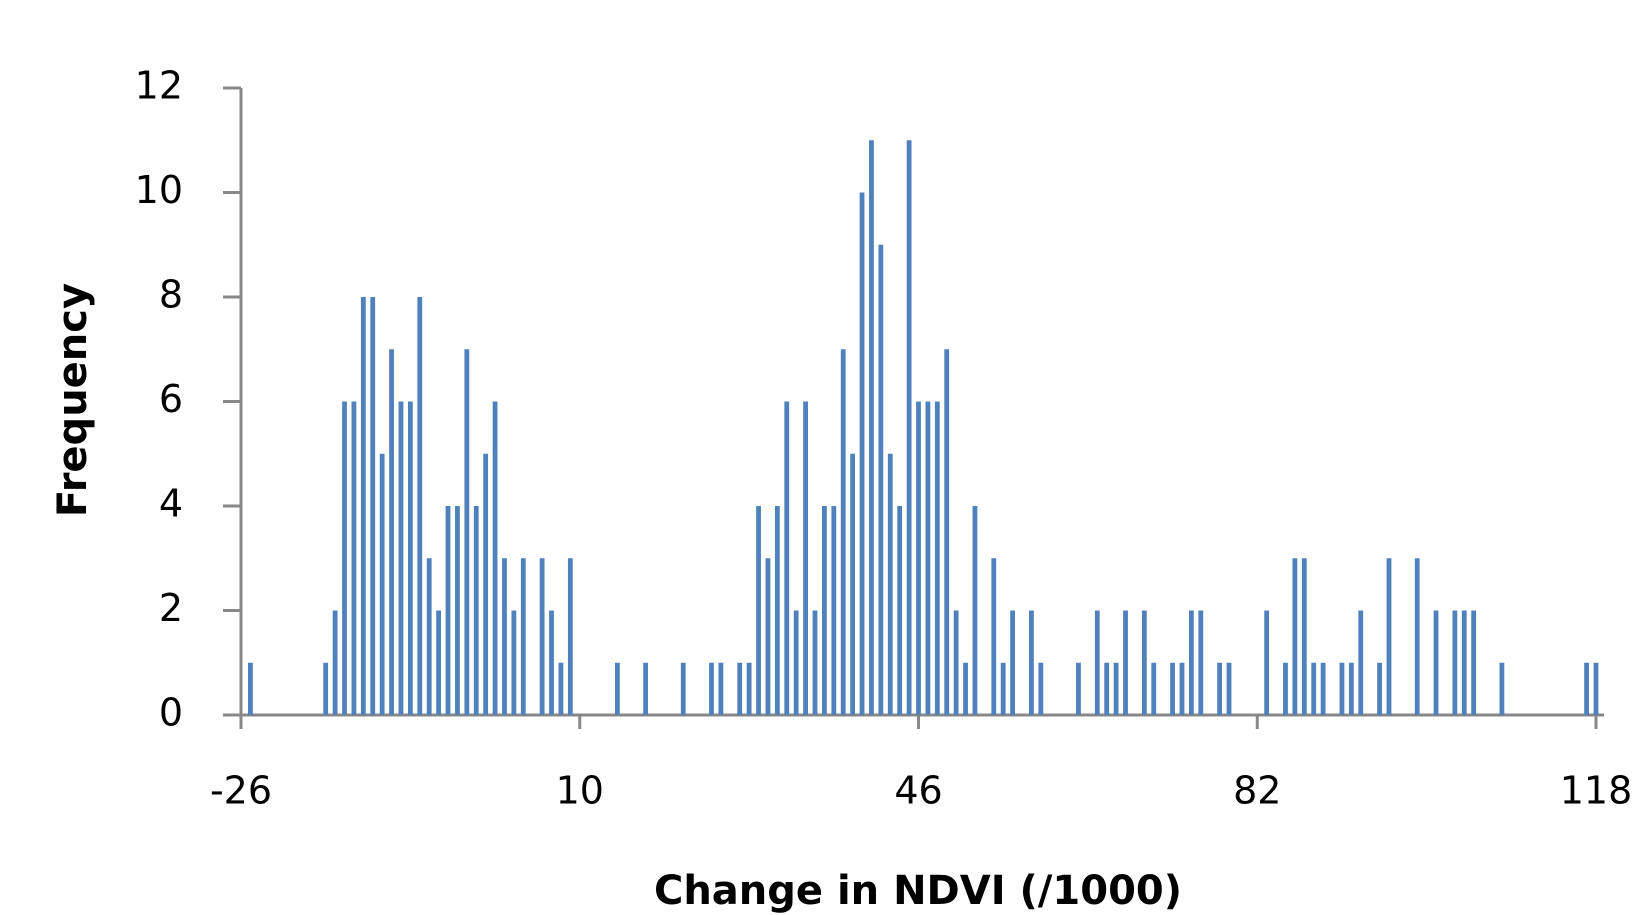  I want to click on x-tick-label: 10, so click(580, 791).